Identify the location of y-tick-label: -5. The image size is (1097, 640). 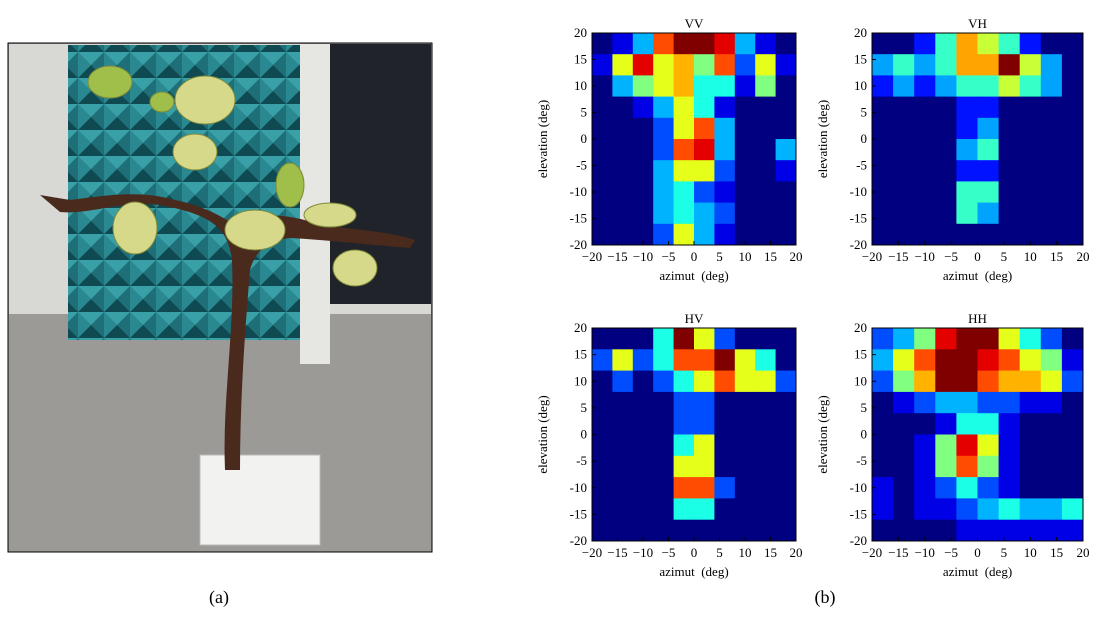
(861, 460).